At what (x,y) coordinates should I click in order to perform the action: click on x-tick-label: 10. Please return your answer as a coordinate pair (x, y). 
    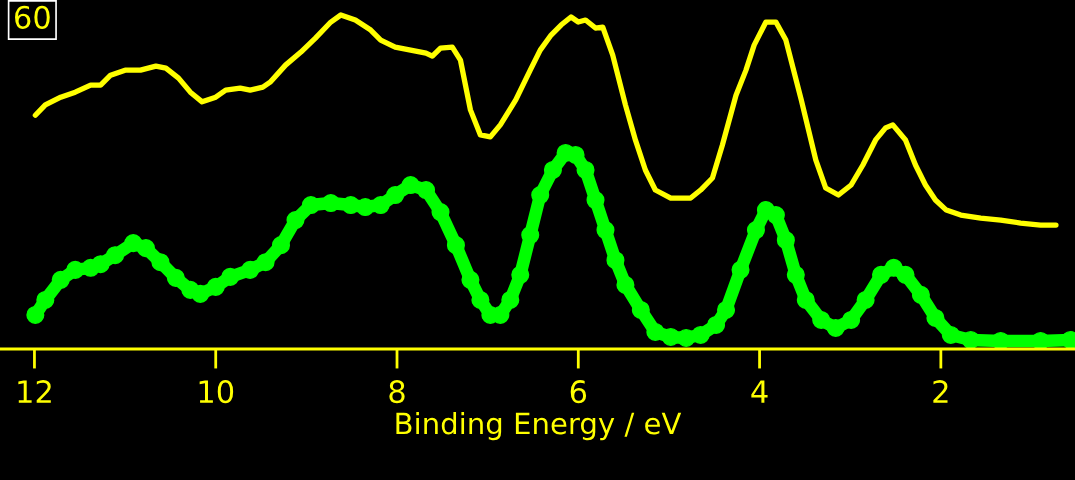
    Looking at the image, I should click on (216, 392).